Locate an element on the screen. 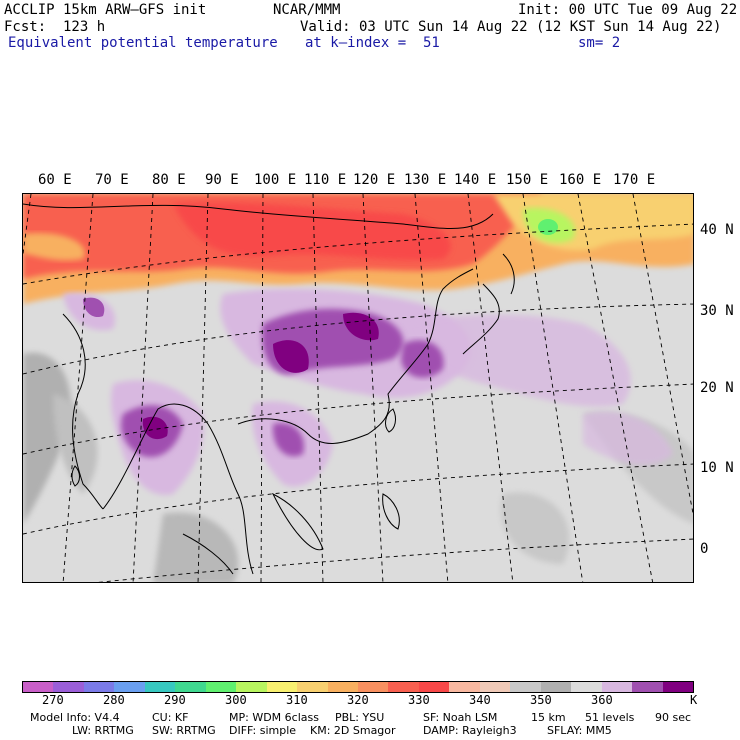 Image resolution: width=740 pixels, height=740 pixels. colorbar-label: 280 is located at coordinates (114, 700).